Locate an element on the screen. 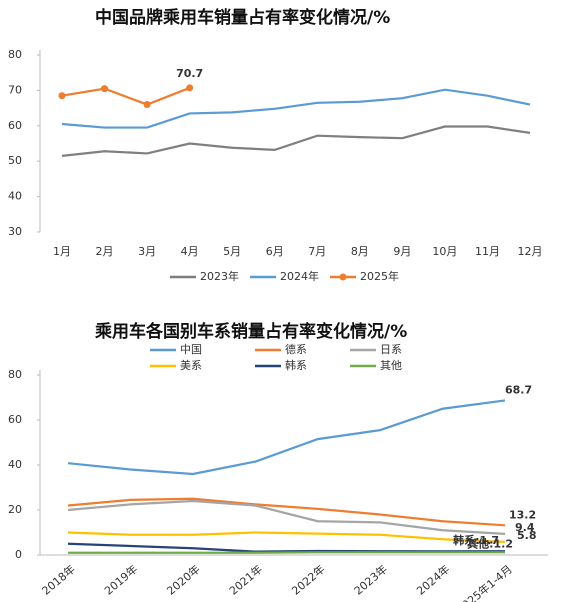  x-tick-label: 6月 is located at coordinates (275, 251).